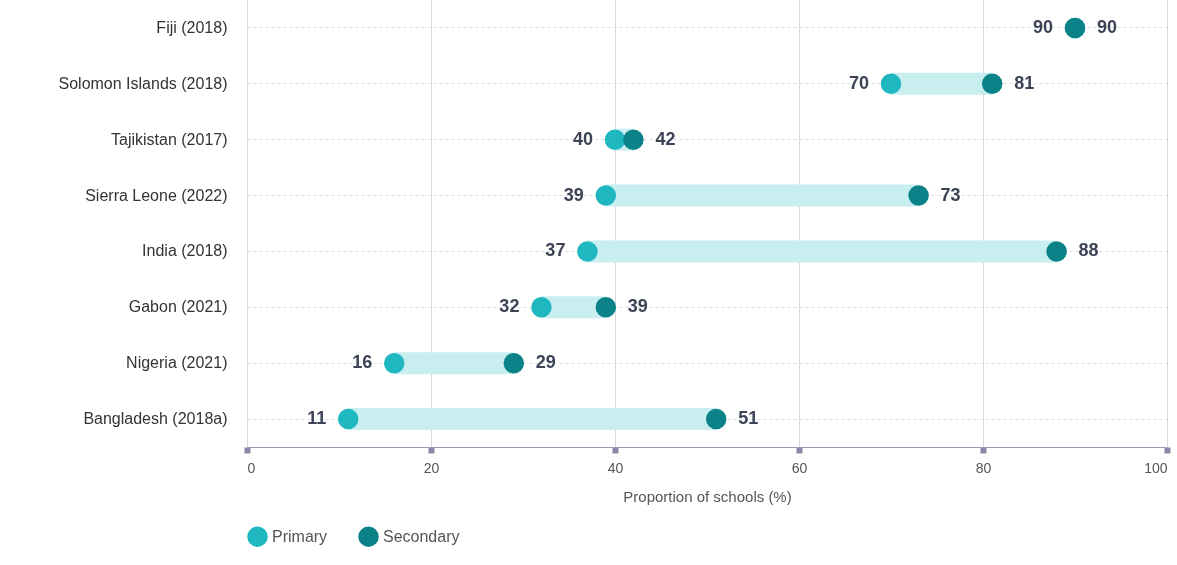  Describe the element at coordinates (251, 467) in the screenshot. I see `x-tick-label: 0` at that location.